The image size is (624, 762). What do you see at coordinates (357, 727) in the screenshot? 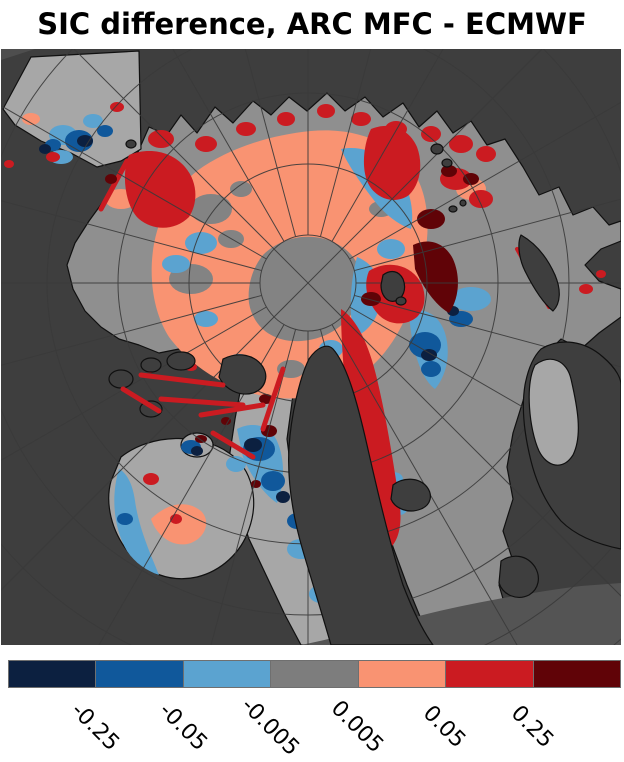
I see `colorbar-tick-label: 0.005` at bounding box center [357, 727].